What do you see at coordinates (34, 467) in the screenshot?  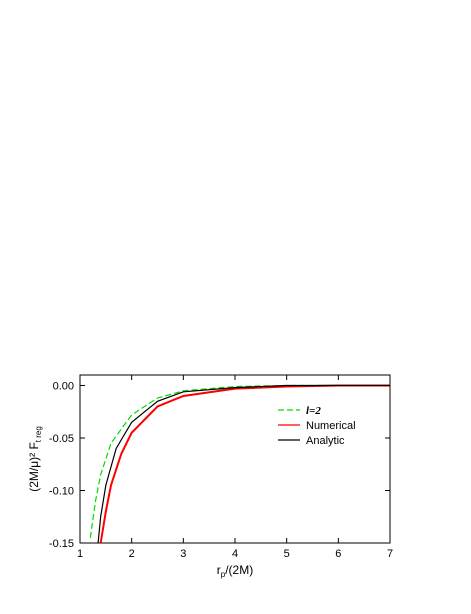 I see `y-label-main: (2M/μ)² F` at bounding box center [34, 467].